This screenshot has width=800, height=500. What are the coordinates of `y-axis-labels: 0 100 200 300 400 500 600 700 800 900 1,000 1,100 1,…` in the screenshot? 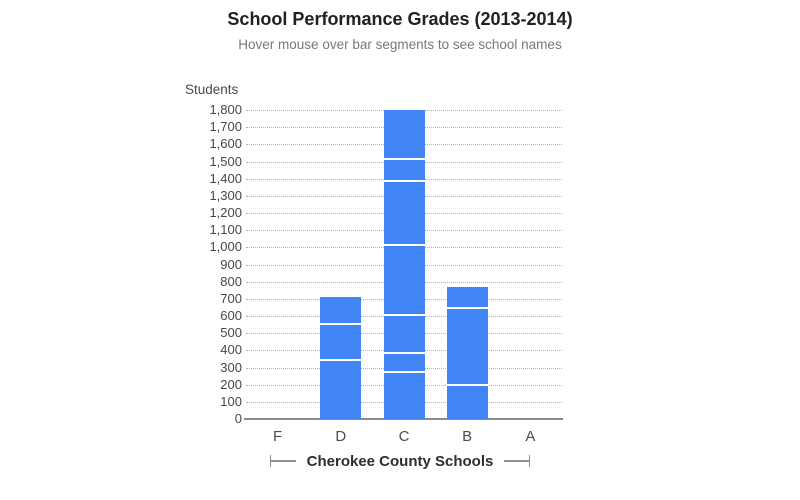 It's located at (200, 264).